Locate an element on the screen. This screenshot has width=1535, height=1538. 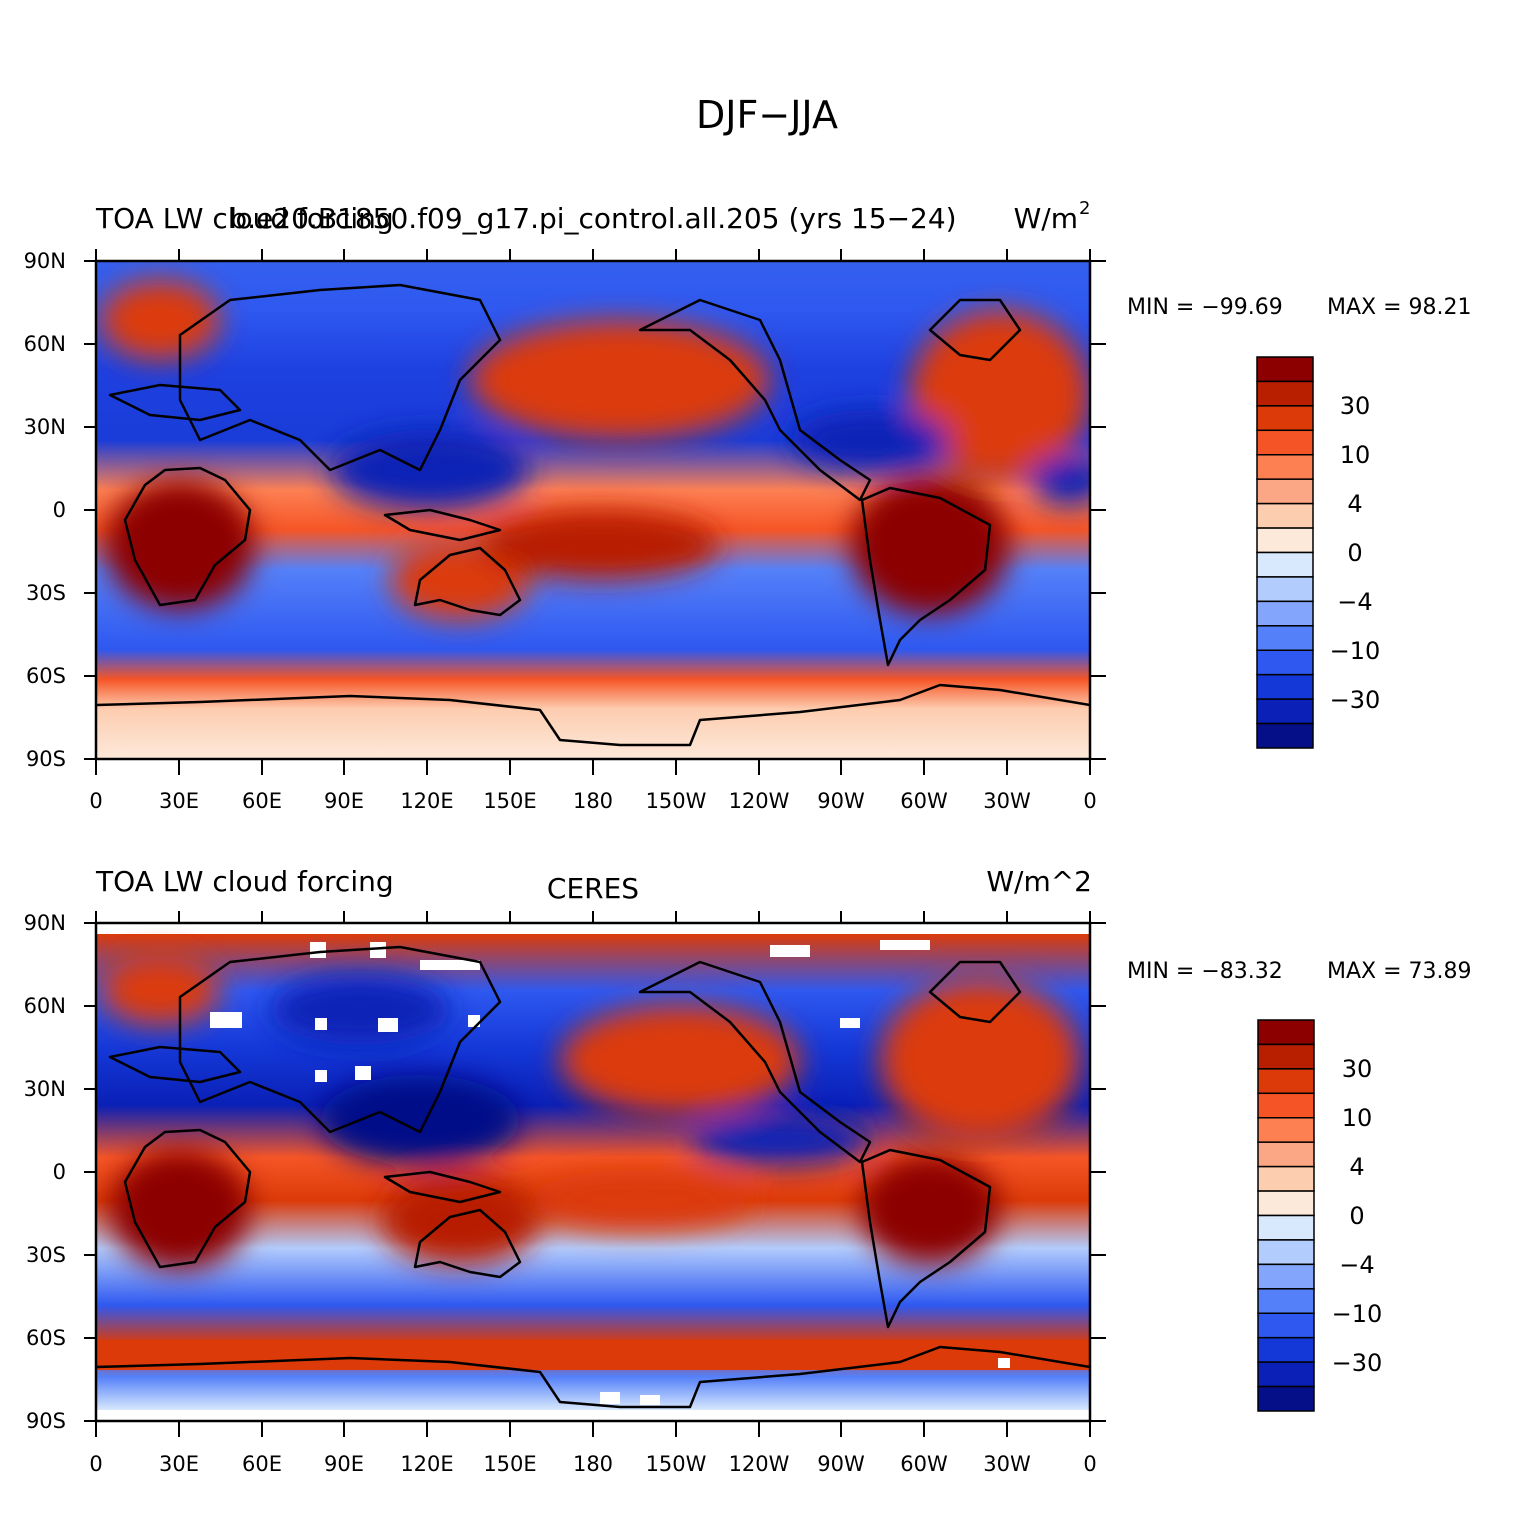
lat-label: 90N is located at coordinates (45, 261).